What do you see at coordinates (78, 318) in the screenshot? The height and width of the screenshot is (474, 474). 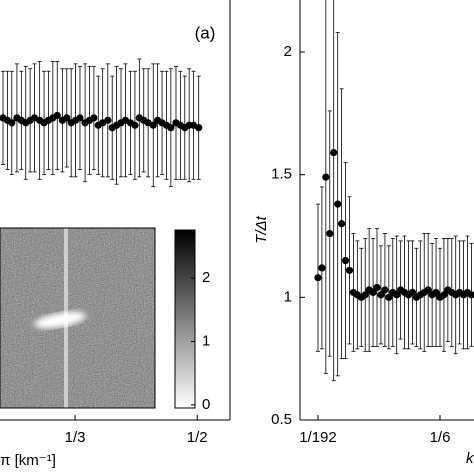 I see `inset-image` at bounding box center [78, 318].